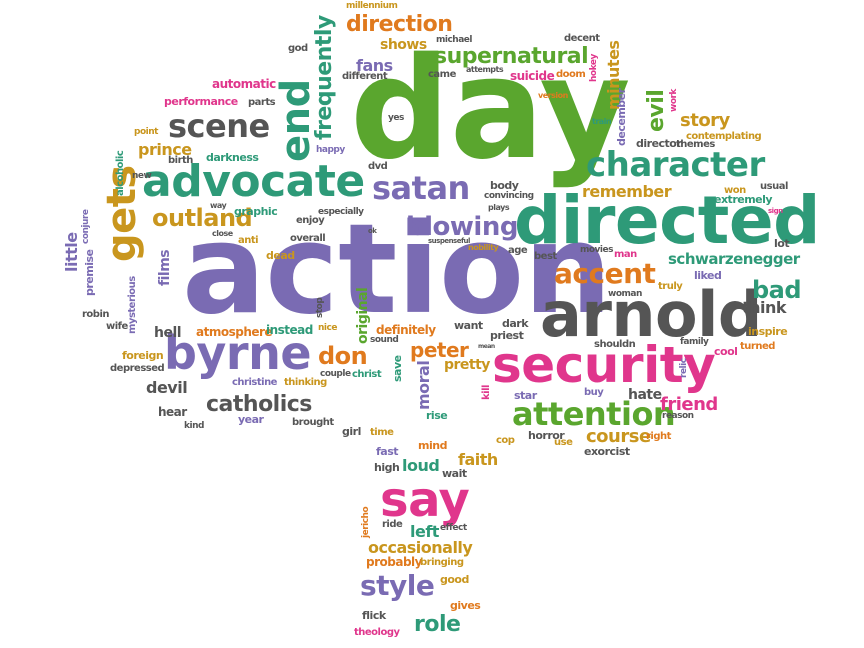  I want to click on word-foreign: foreign, so click(143, 355).